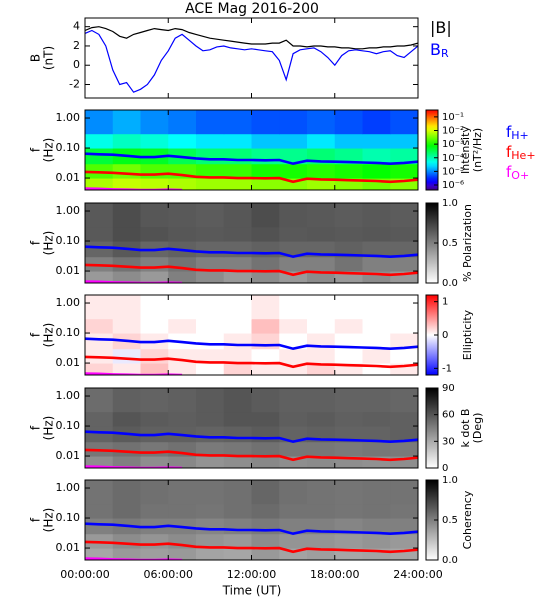  I want to click on y-tick-label: 2, so click(76, 45).